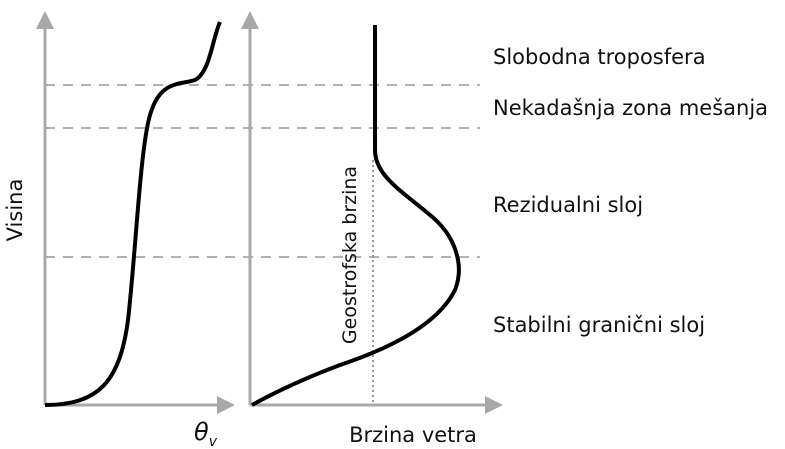  What do you see at coordinates (599, 57) in the screenshot?
I see `layer-label: Slobodna troposfera` at bounding box center [599, 57].